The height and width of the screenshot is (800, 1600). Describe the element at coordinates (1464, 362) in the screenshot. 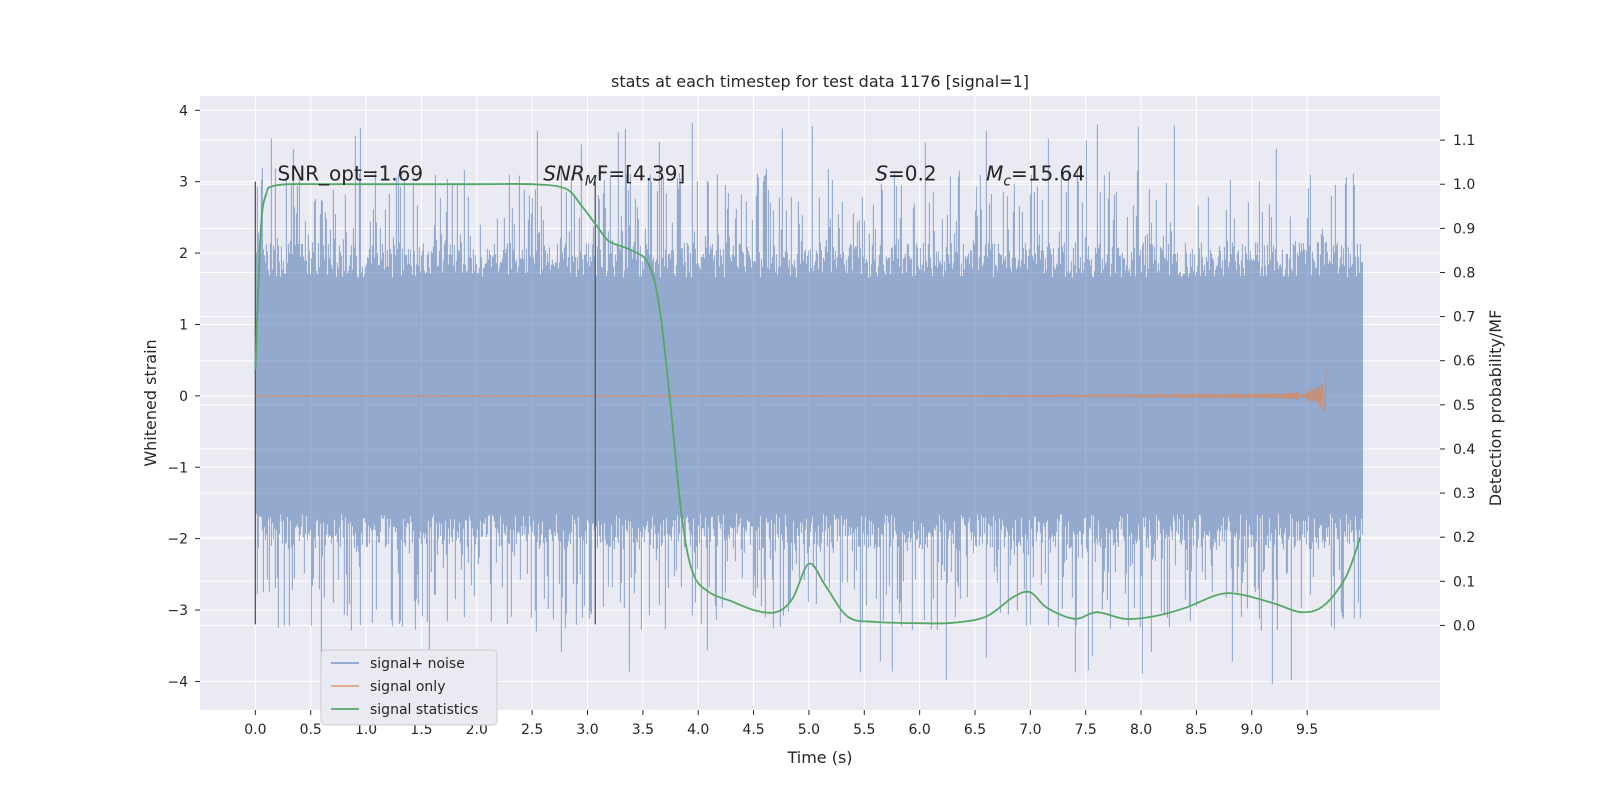

I see `y-right-tick-label-6: 0.6` at that location.